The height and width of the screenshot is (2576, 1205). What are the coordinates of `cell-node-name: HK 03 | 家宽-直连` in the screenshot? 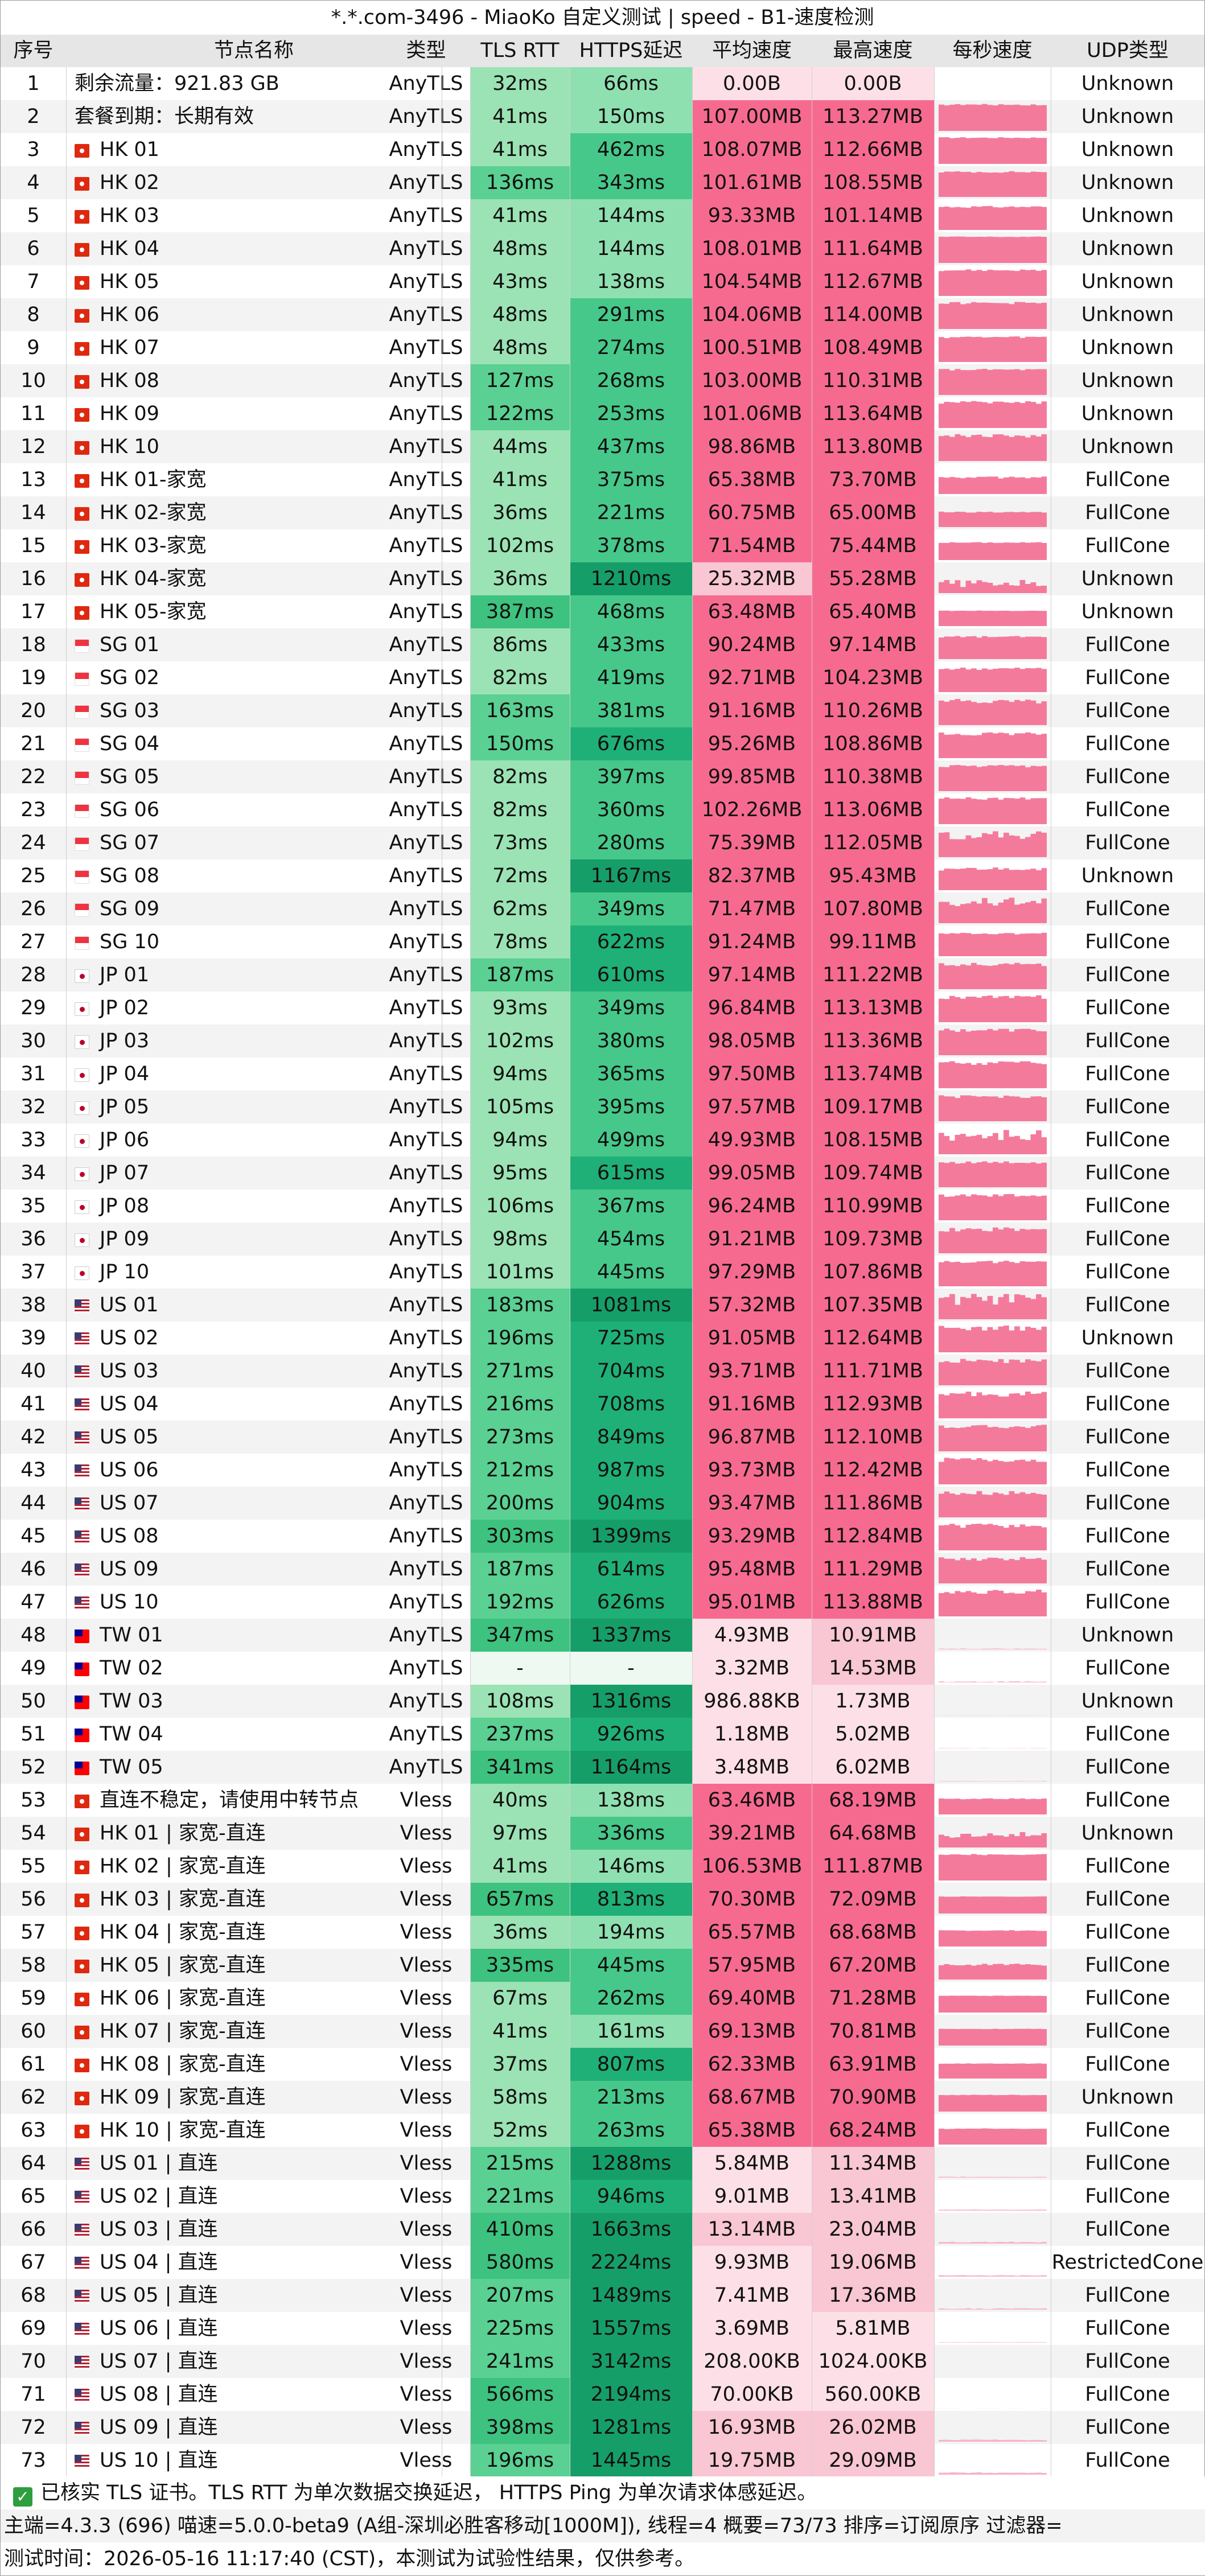 It's located at (227, 1900).